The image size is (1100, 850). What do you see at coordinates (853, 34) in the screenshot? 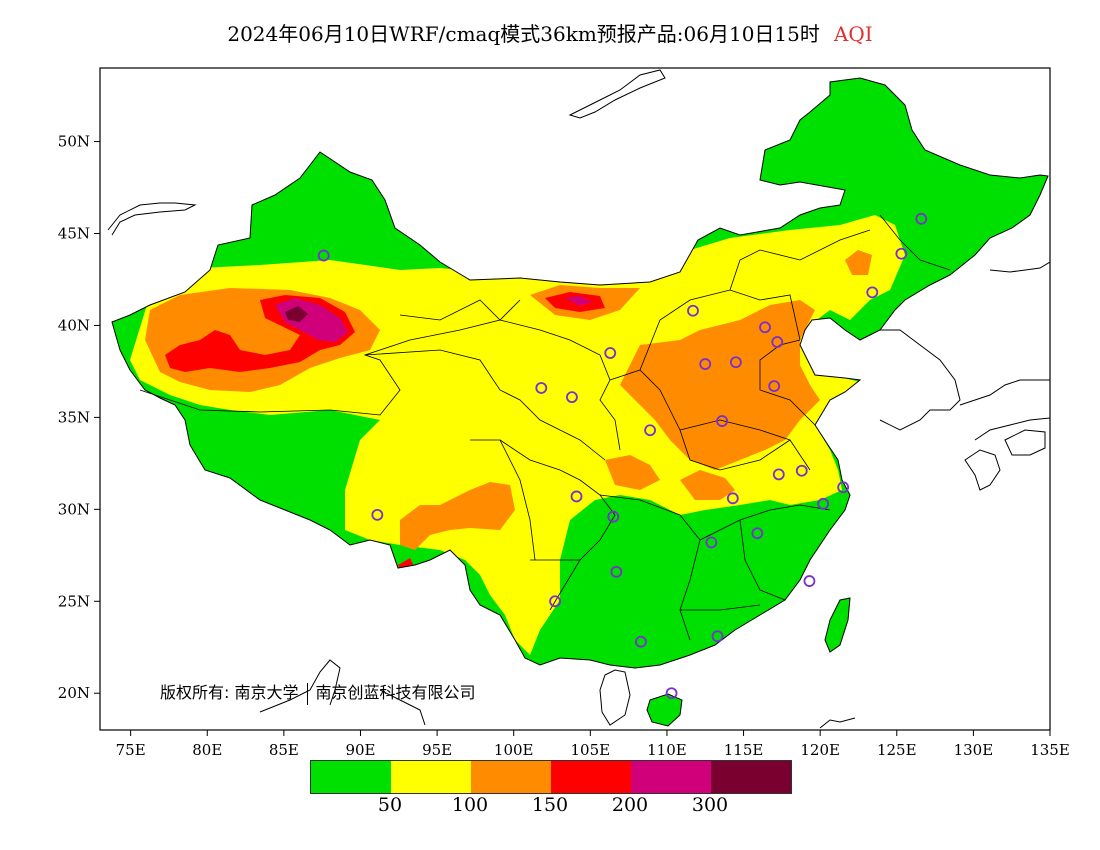
I see `title-variable: AQI` at bounding box center [853, 34].